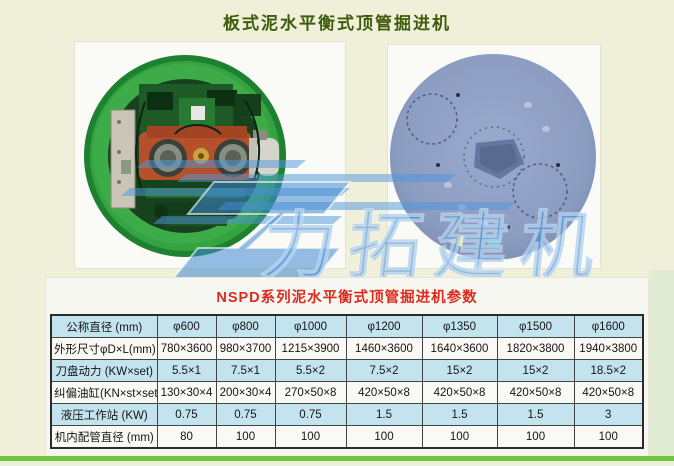 This screenshot has height=466, width=674. I want to click on table-cell: φ1500, so click(535, 326).